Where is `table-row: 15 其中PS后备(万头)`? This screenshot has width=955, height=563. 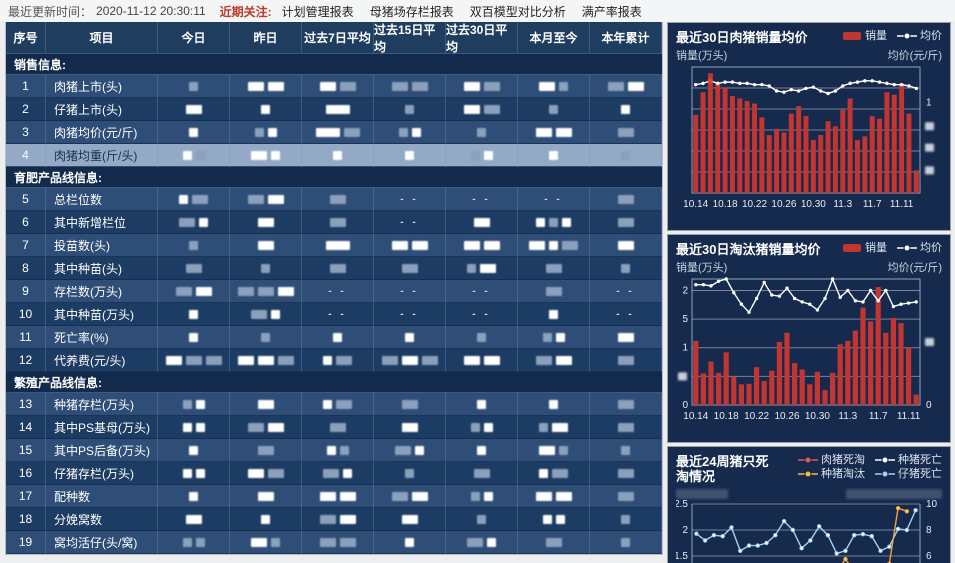
table-row: 15 其中PS后备(万头) is located at coordinates (334, 450).